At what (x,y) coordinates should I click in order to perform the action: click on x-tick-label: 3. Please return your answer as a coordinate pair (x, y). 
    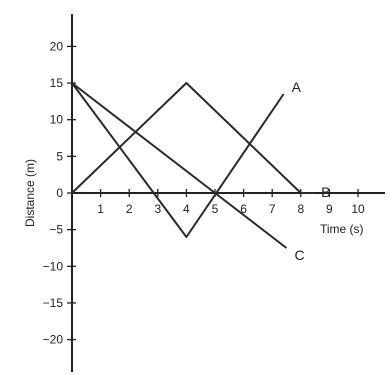
    Looking at the image, I should click on (157, 209).